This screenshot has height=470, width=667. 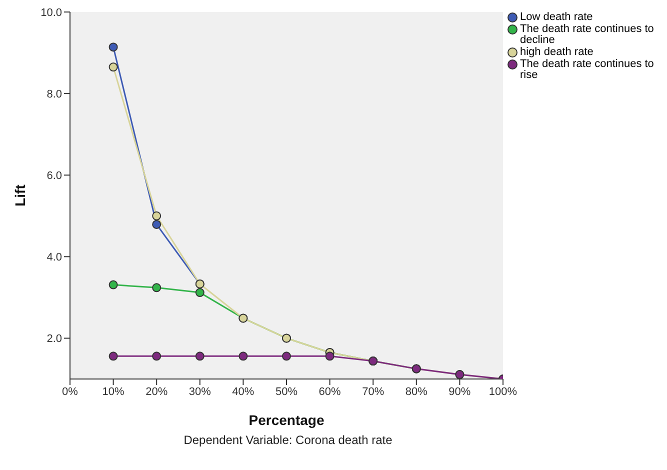 I want to click on legend-label: high death rate, so click(x=557, y=52).